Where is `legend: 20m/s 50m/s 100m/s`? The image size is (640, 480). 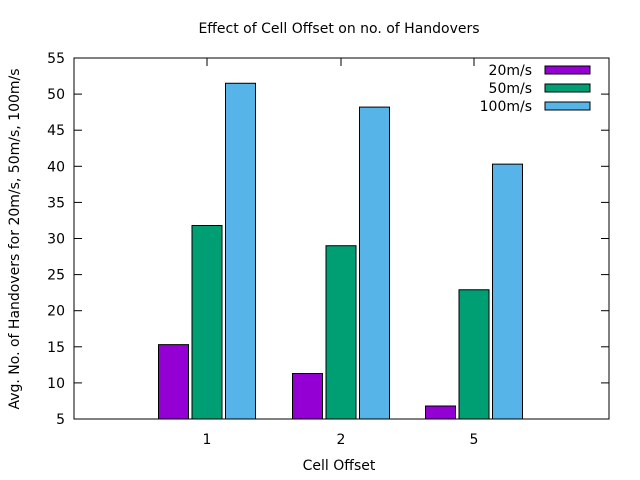 legend: 20m/s 50m/s 100m/s is located at coordinates (535, 89).